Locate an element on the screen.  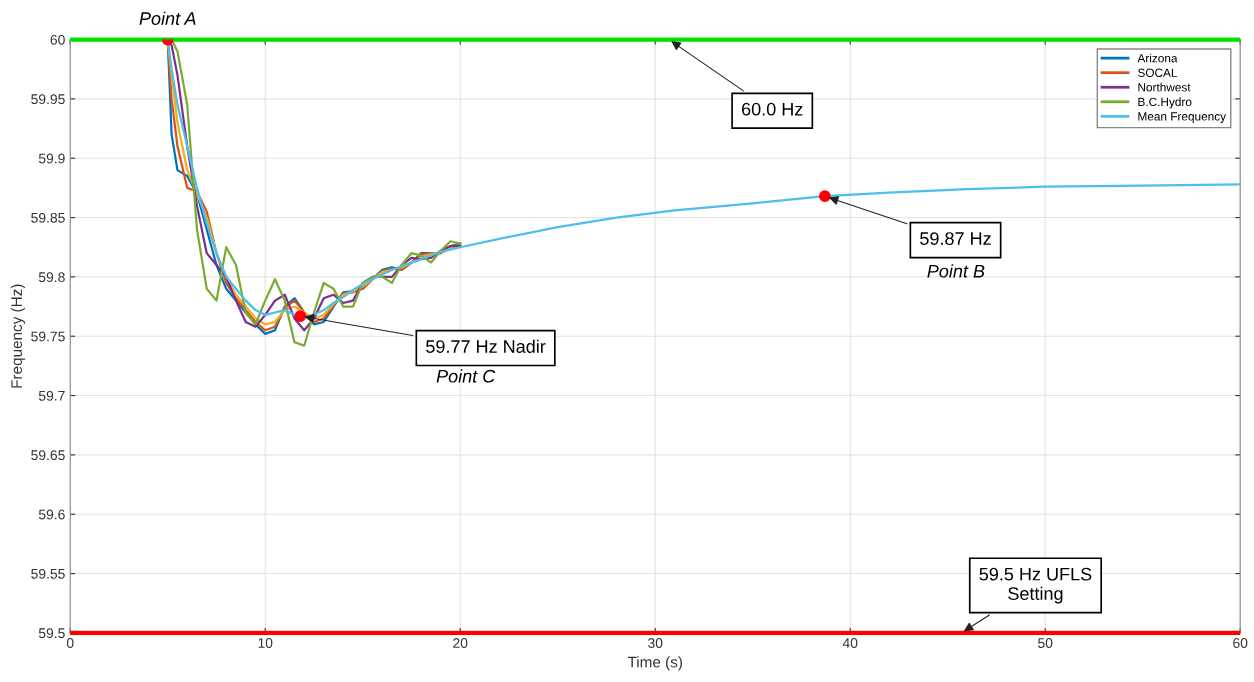
legend-label: Arizona is located at coordinates (1157, 58).